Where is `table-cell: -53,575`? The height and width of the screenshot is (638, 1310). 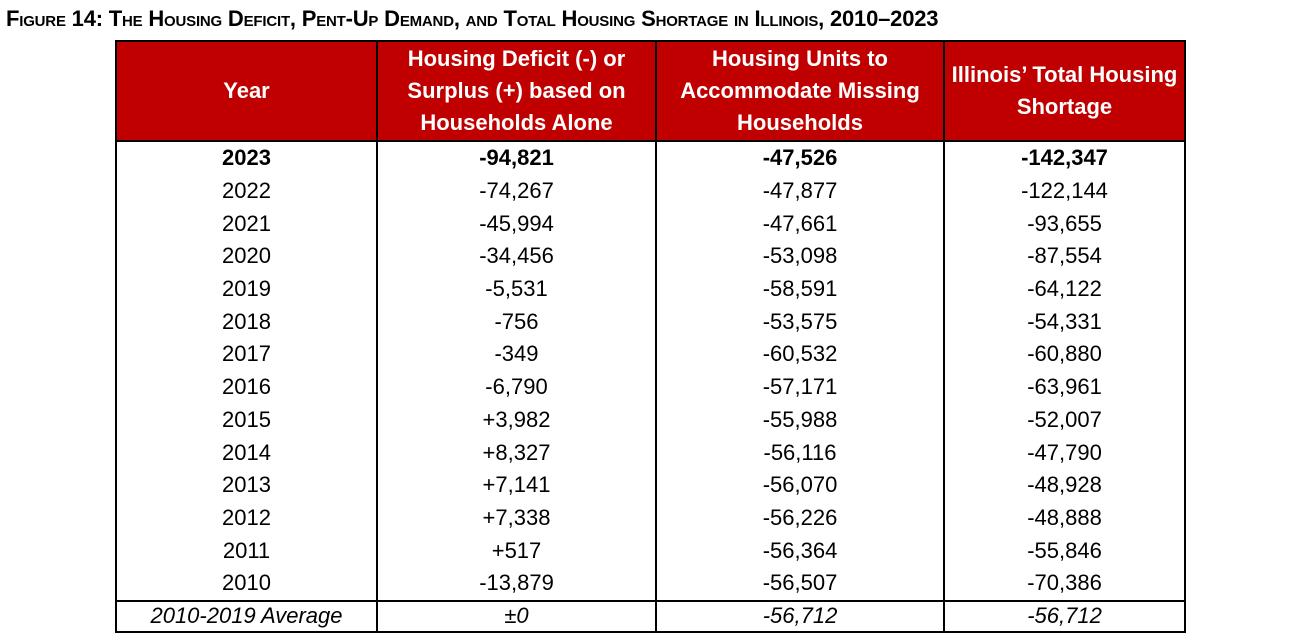
table-cell: -53,575 is located at coordinates (799, 322).